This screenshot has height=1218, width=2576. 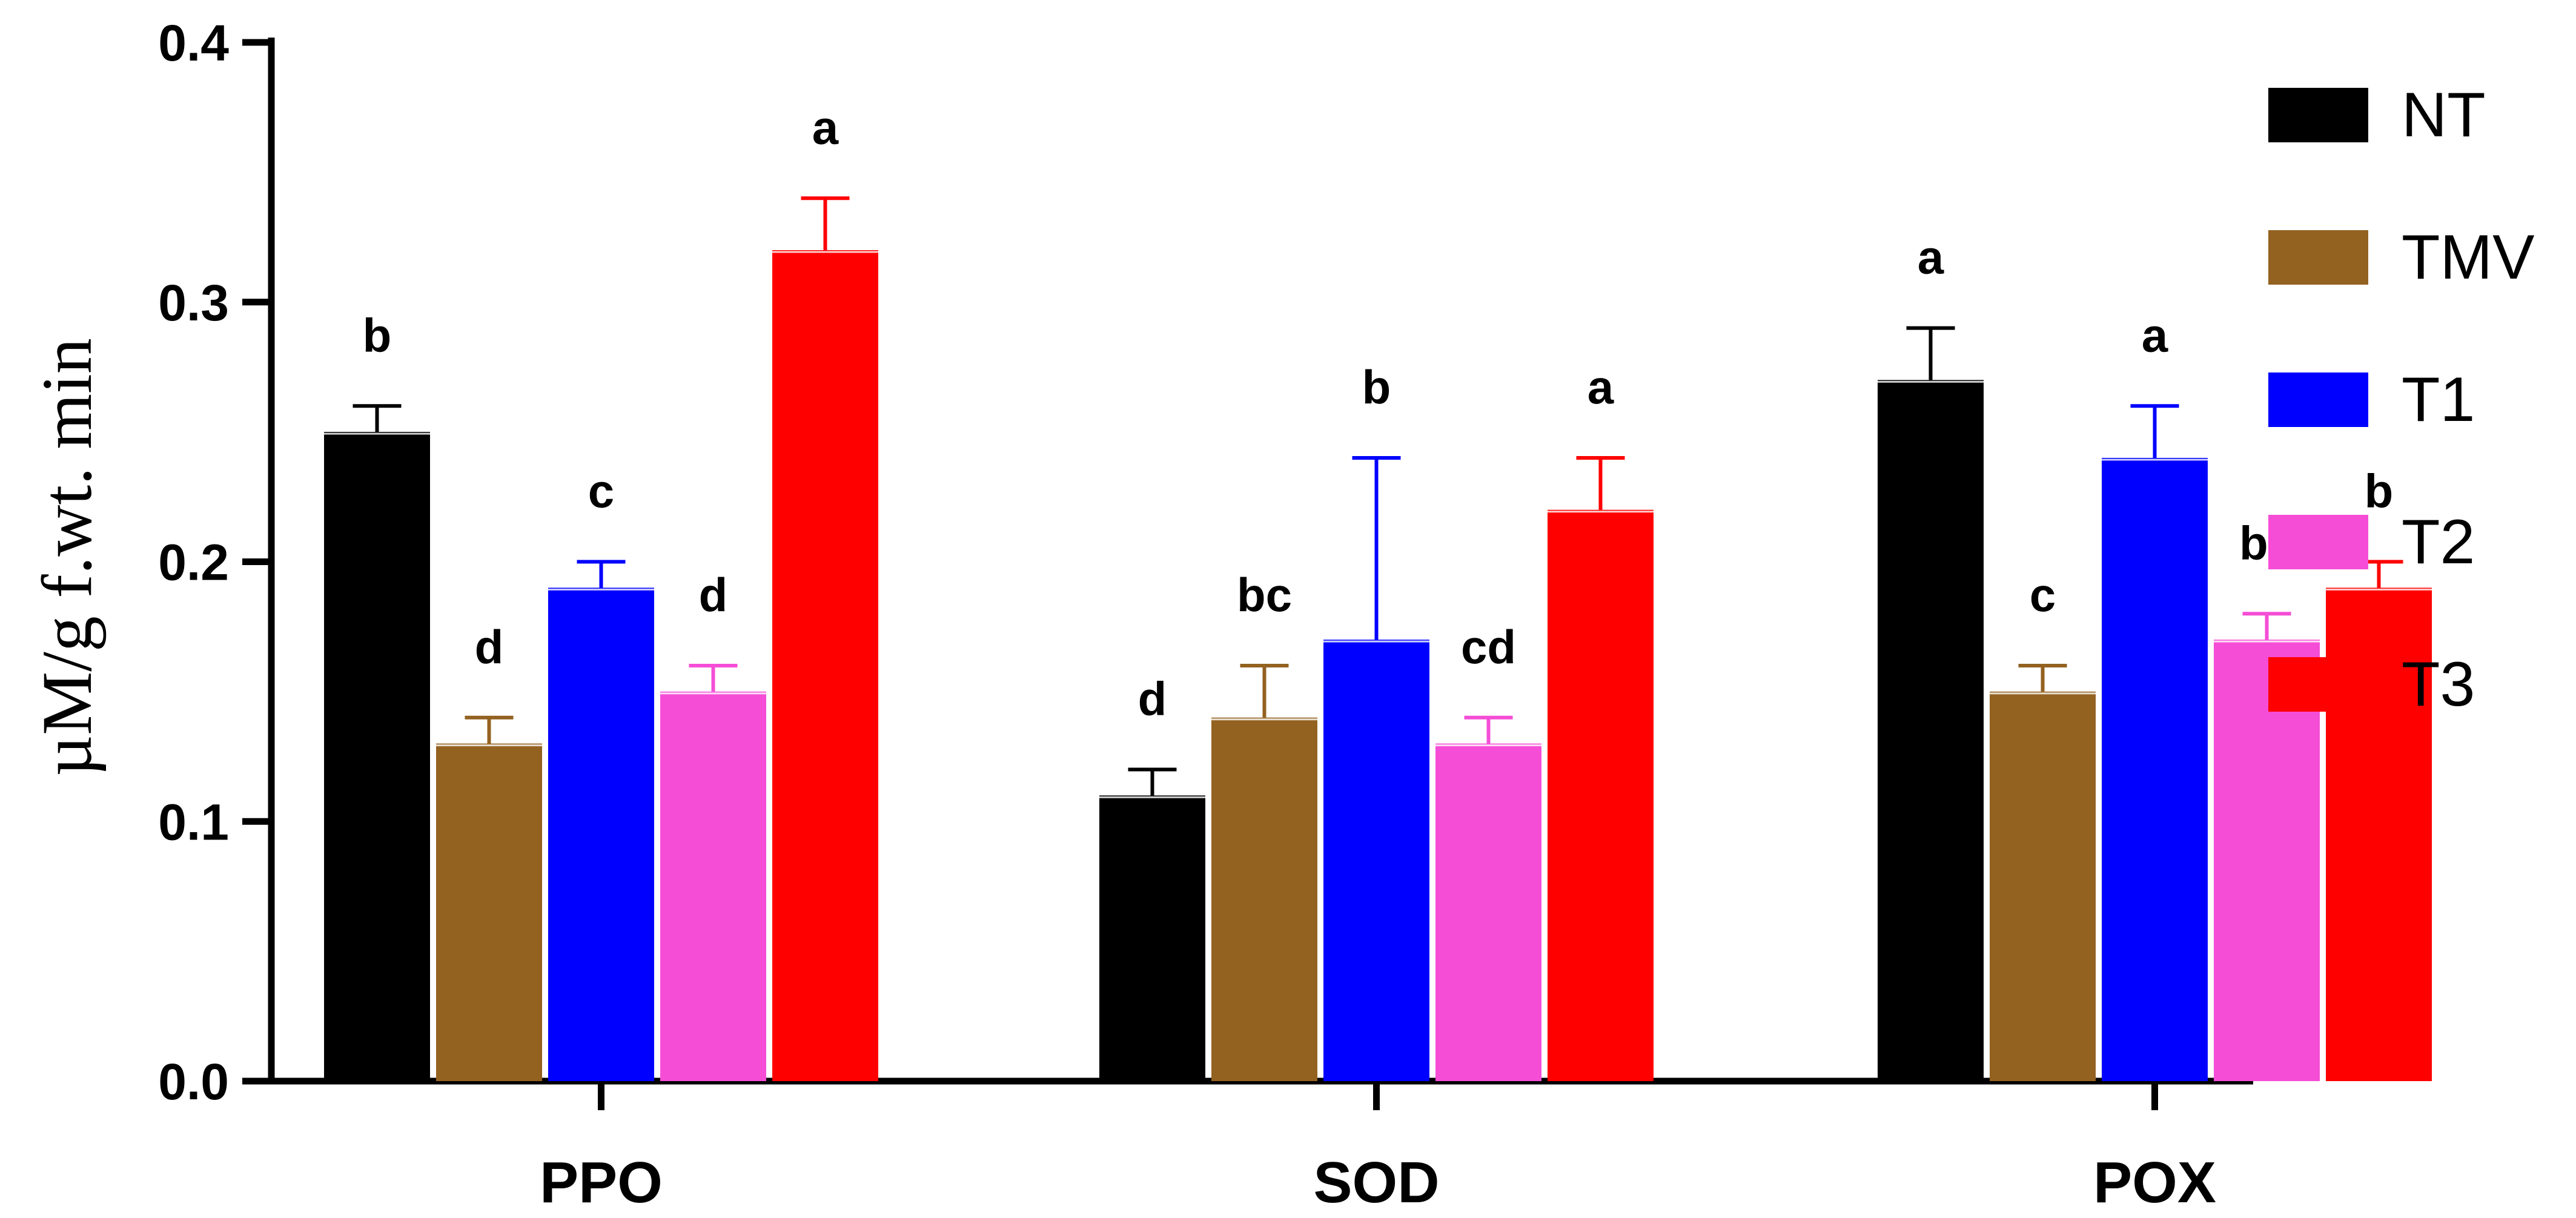 What do you see at coordinates (1931, 258) in the screenshot?
I see `significance-label-nt-pox: a` at bounding box center [1931, 258].